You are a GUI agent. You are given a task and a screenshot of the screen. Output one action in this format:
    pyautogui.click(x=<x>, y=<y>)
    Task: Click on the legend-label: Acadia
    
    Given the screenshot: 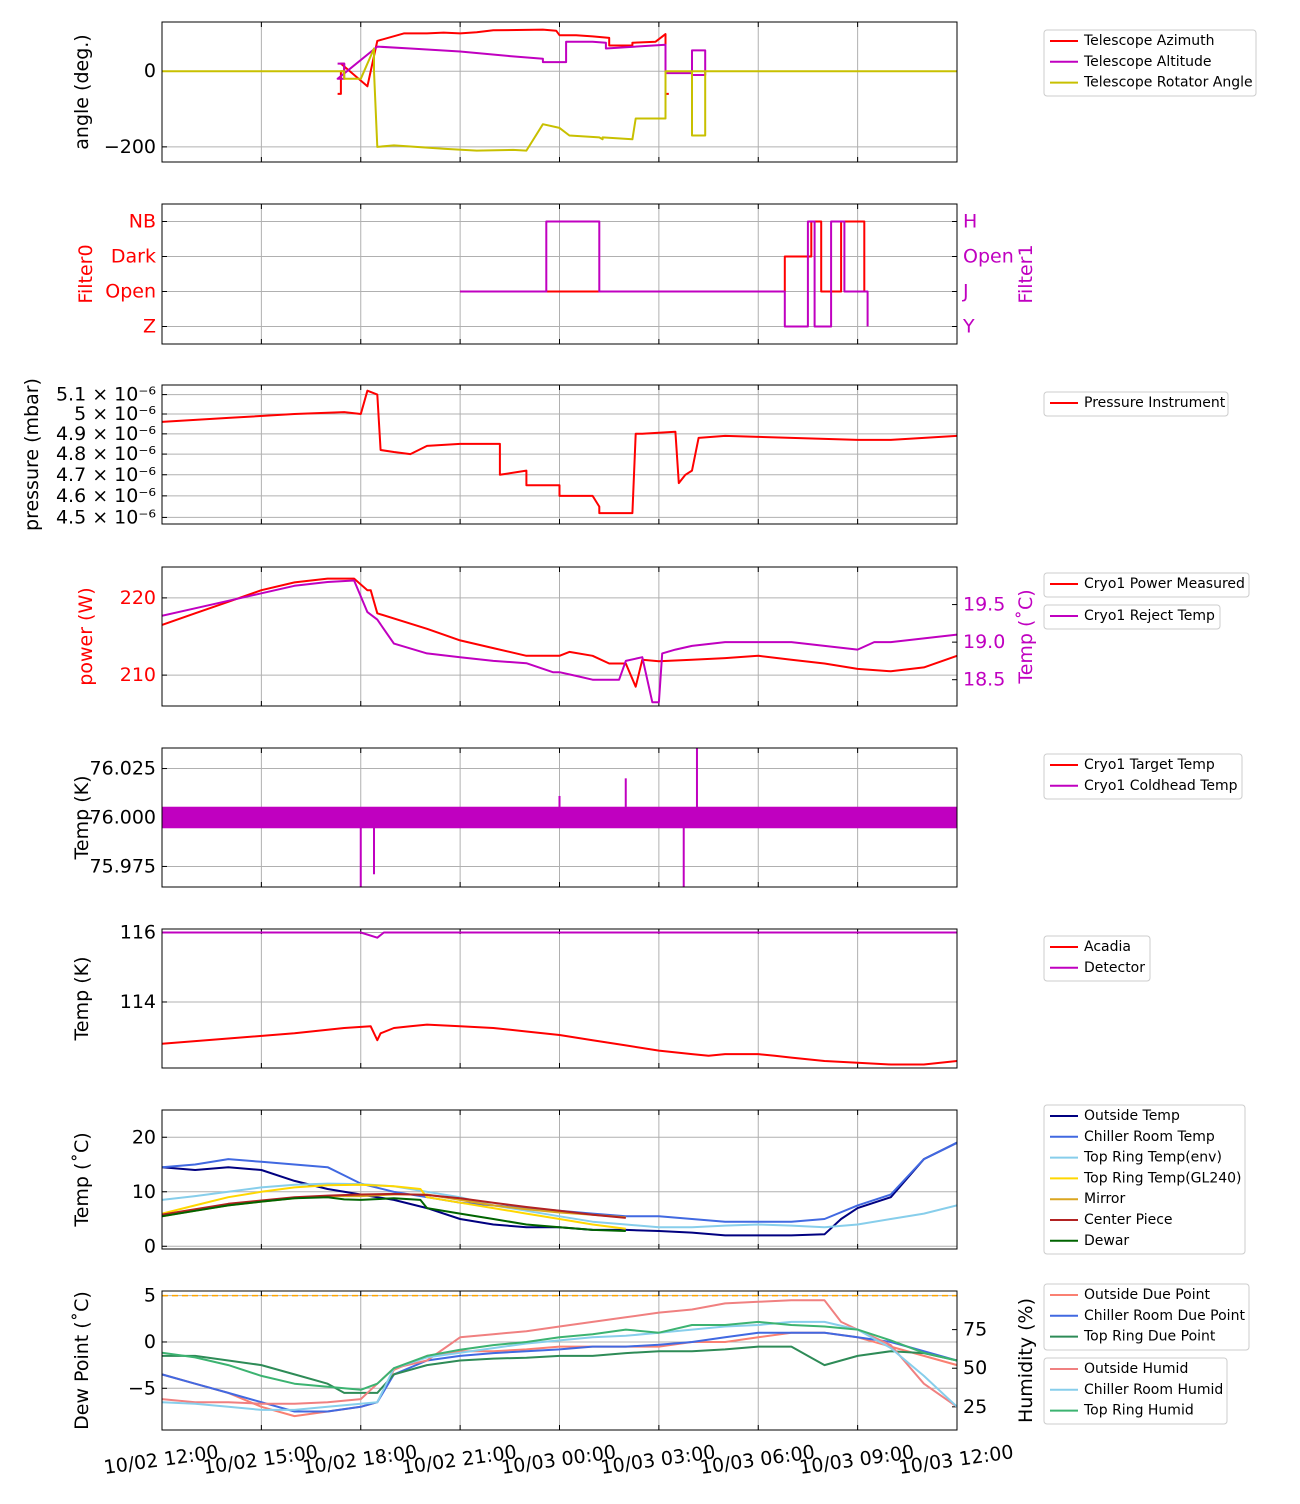 What is the action you would take?
    pyautogui.click(x=1107, y=947)
    